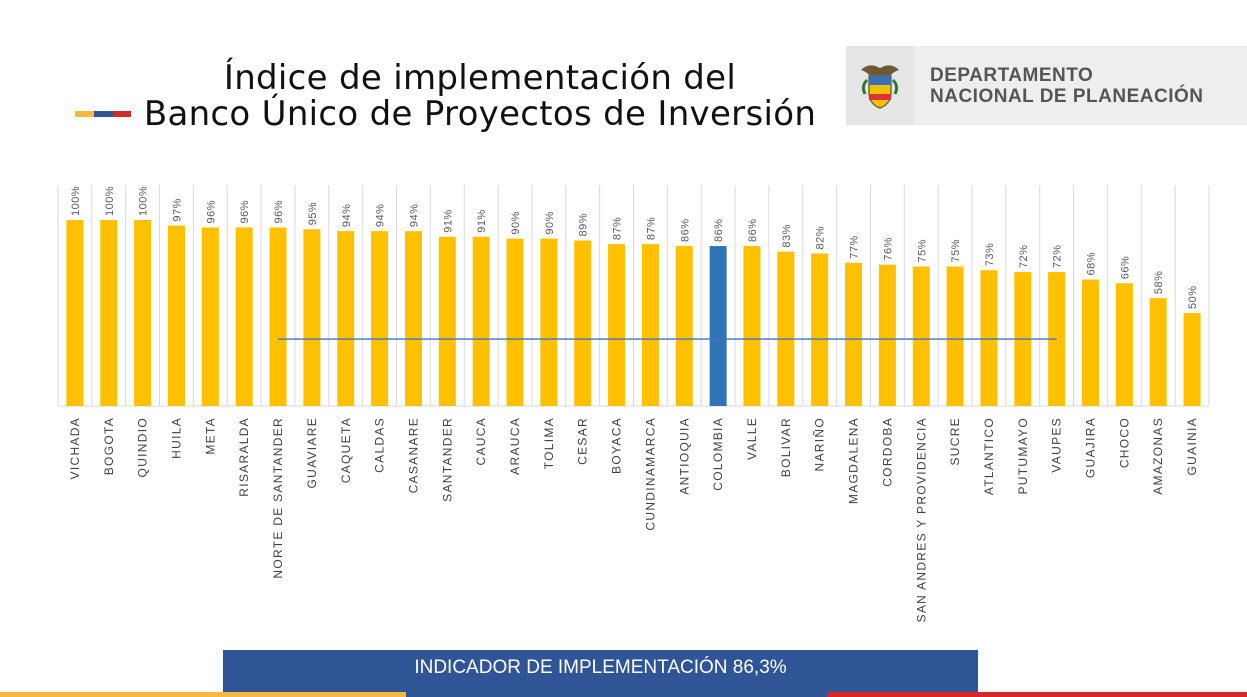  What do you see at coordinates (1159, 283) in the screenshot?
I see `data-label: 58%` at bounding box center [1159, 283].